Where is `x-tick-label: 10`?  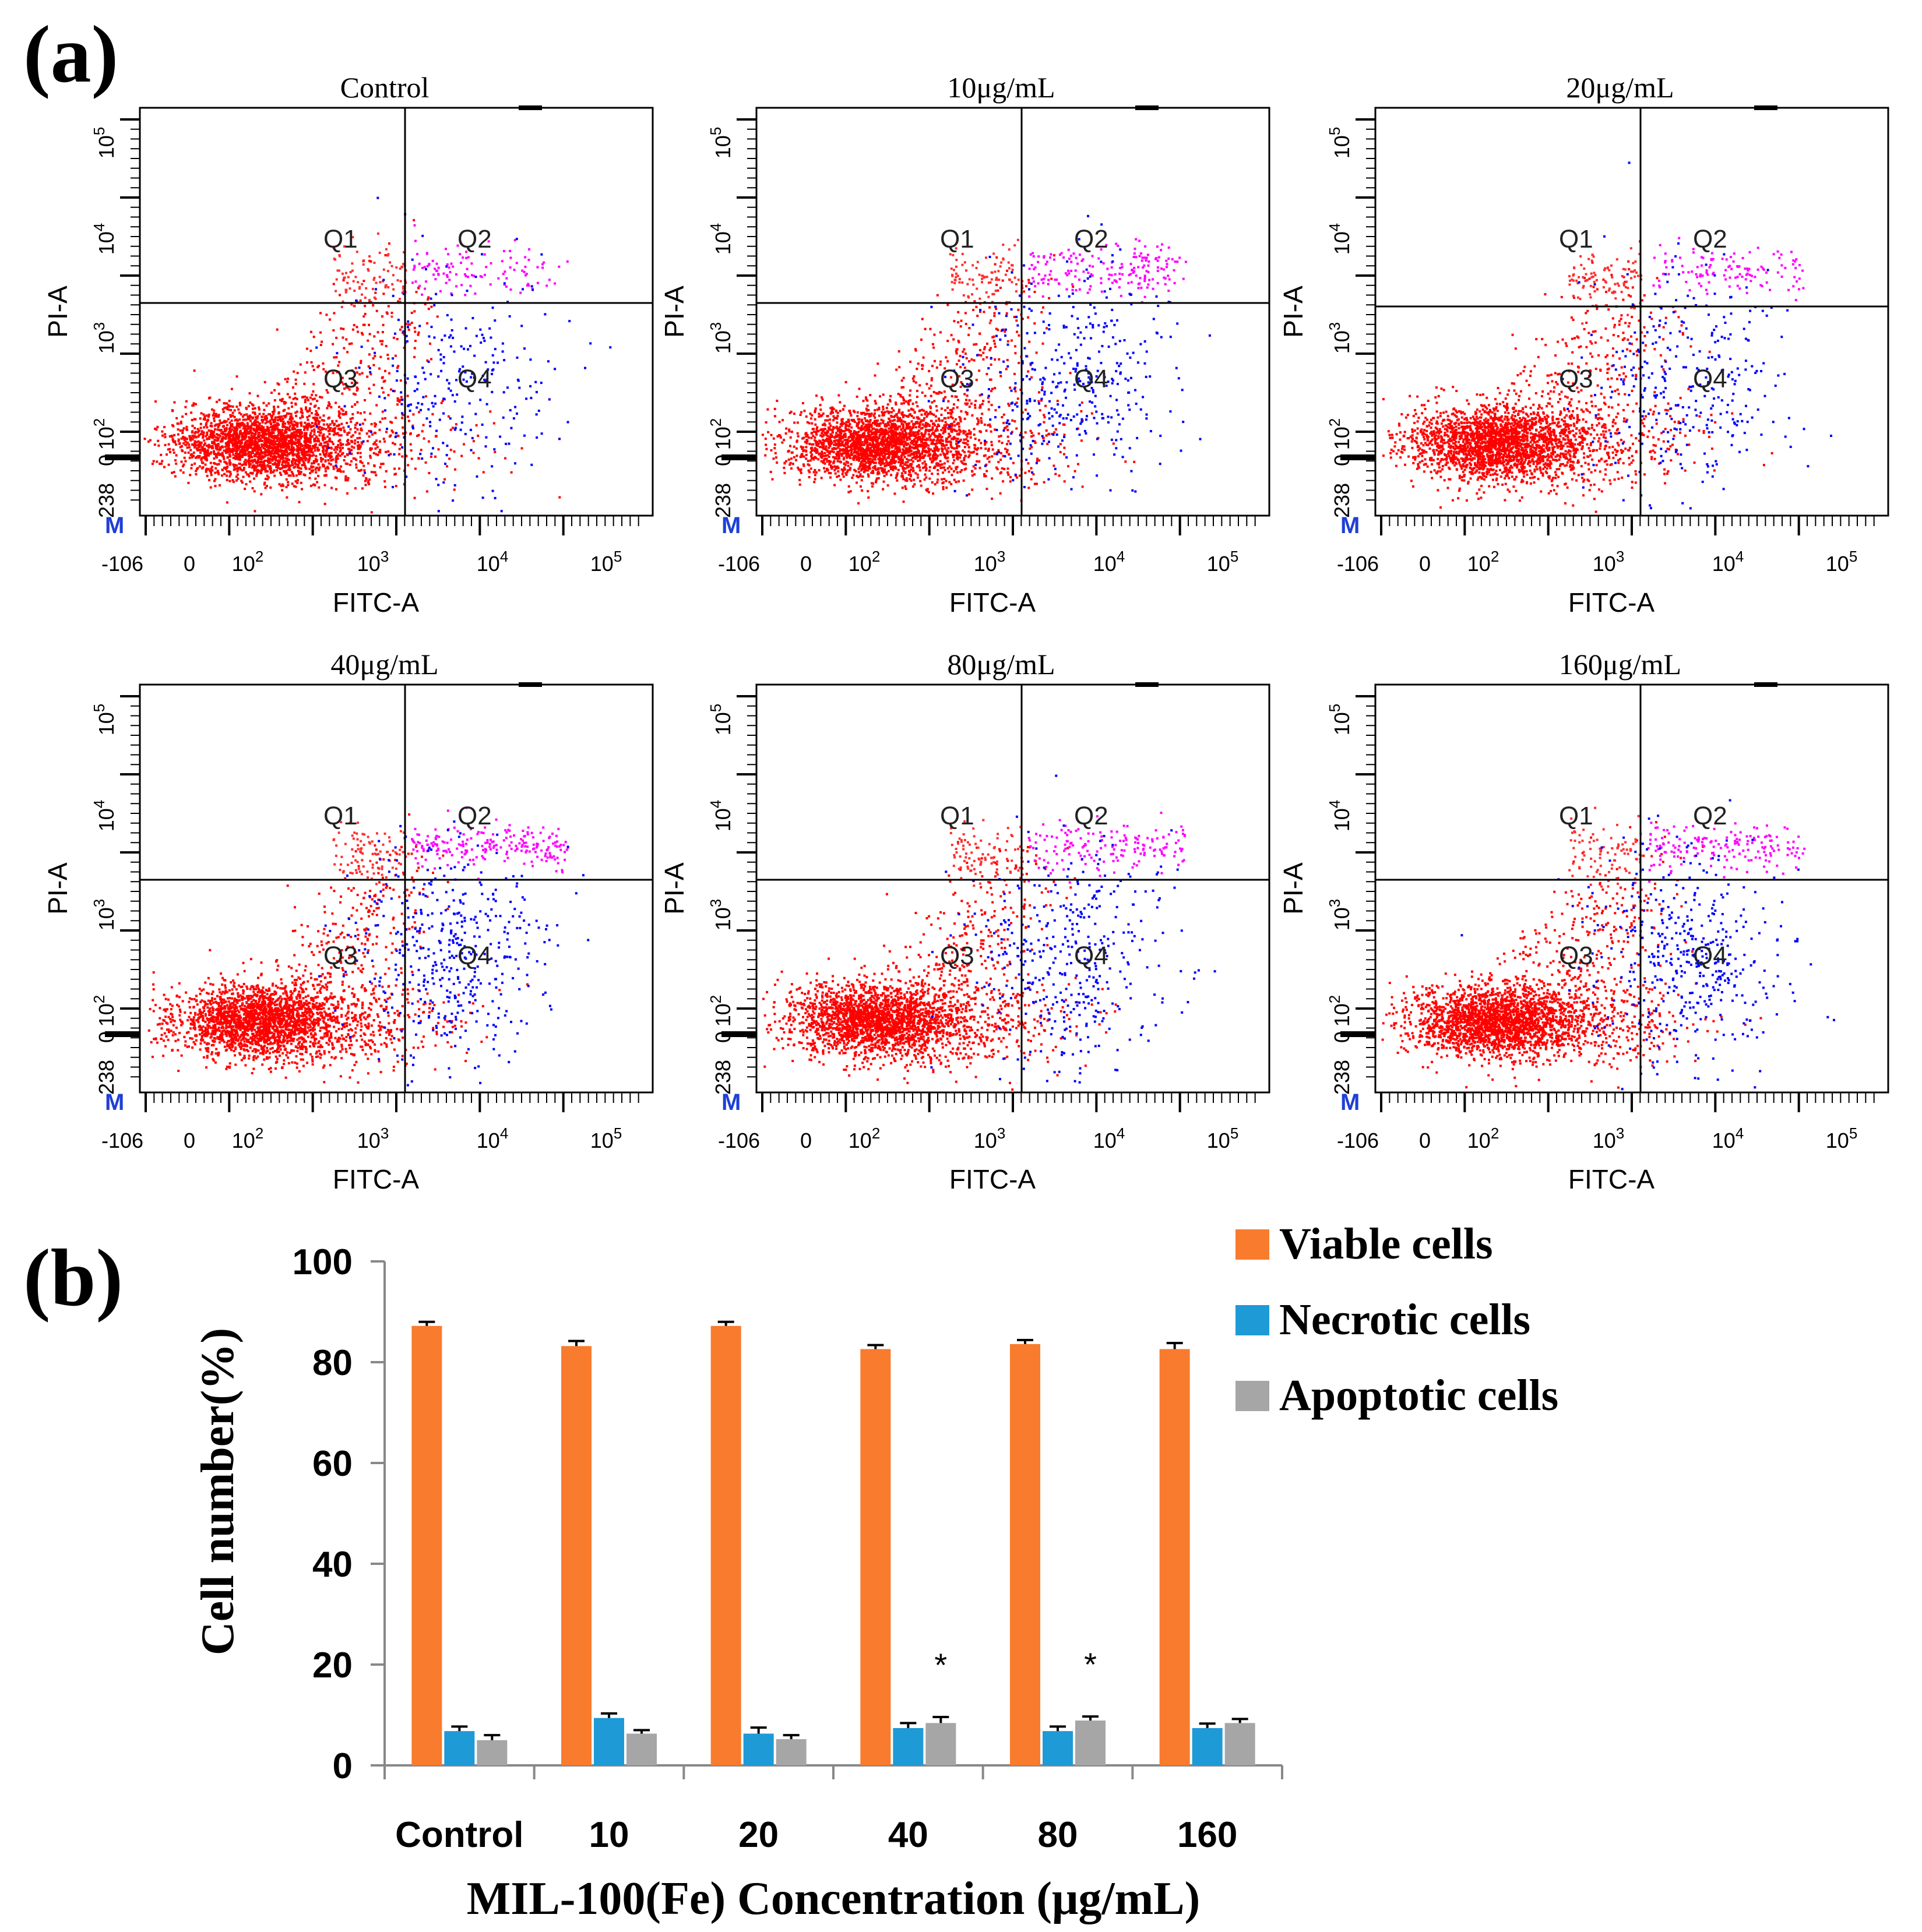 x-tick-label: 10 is located at coordinates (609, 1835).